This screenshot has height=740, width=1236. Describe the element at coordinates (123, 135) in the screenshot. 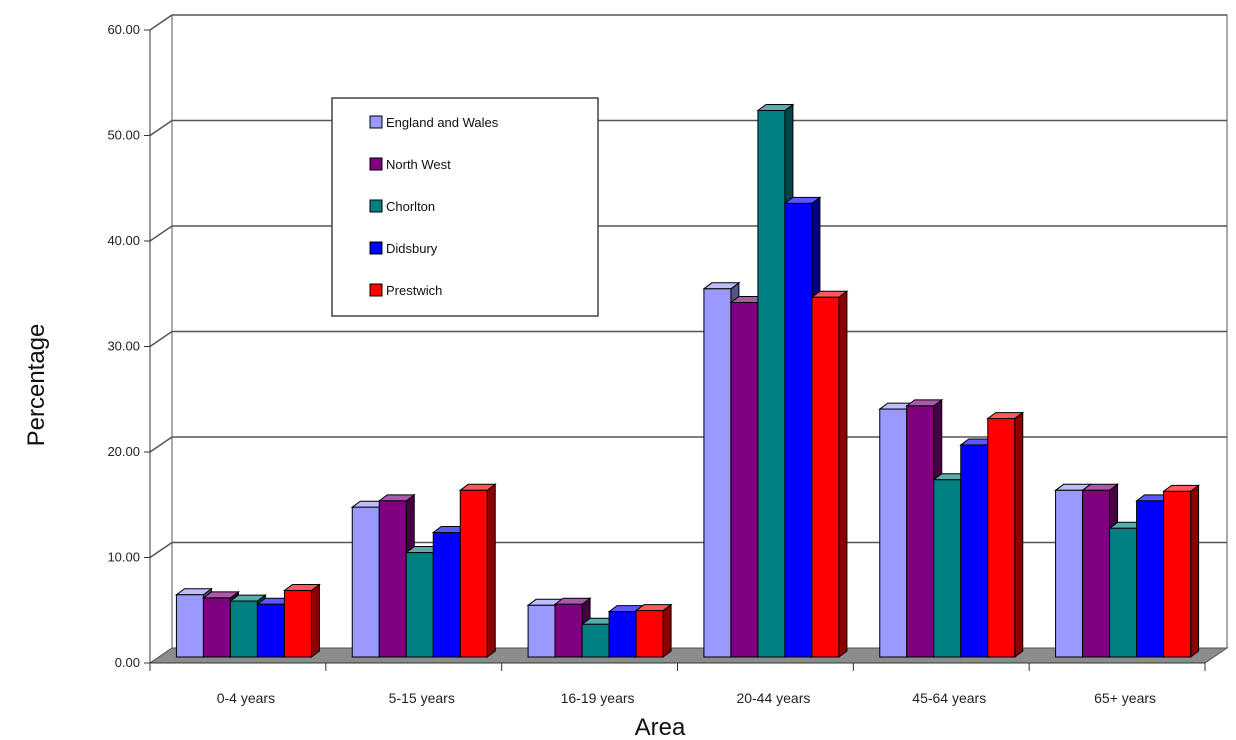

I see `y-tick-label: 50.00` at that location.